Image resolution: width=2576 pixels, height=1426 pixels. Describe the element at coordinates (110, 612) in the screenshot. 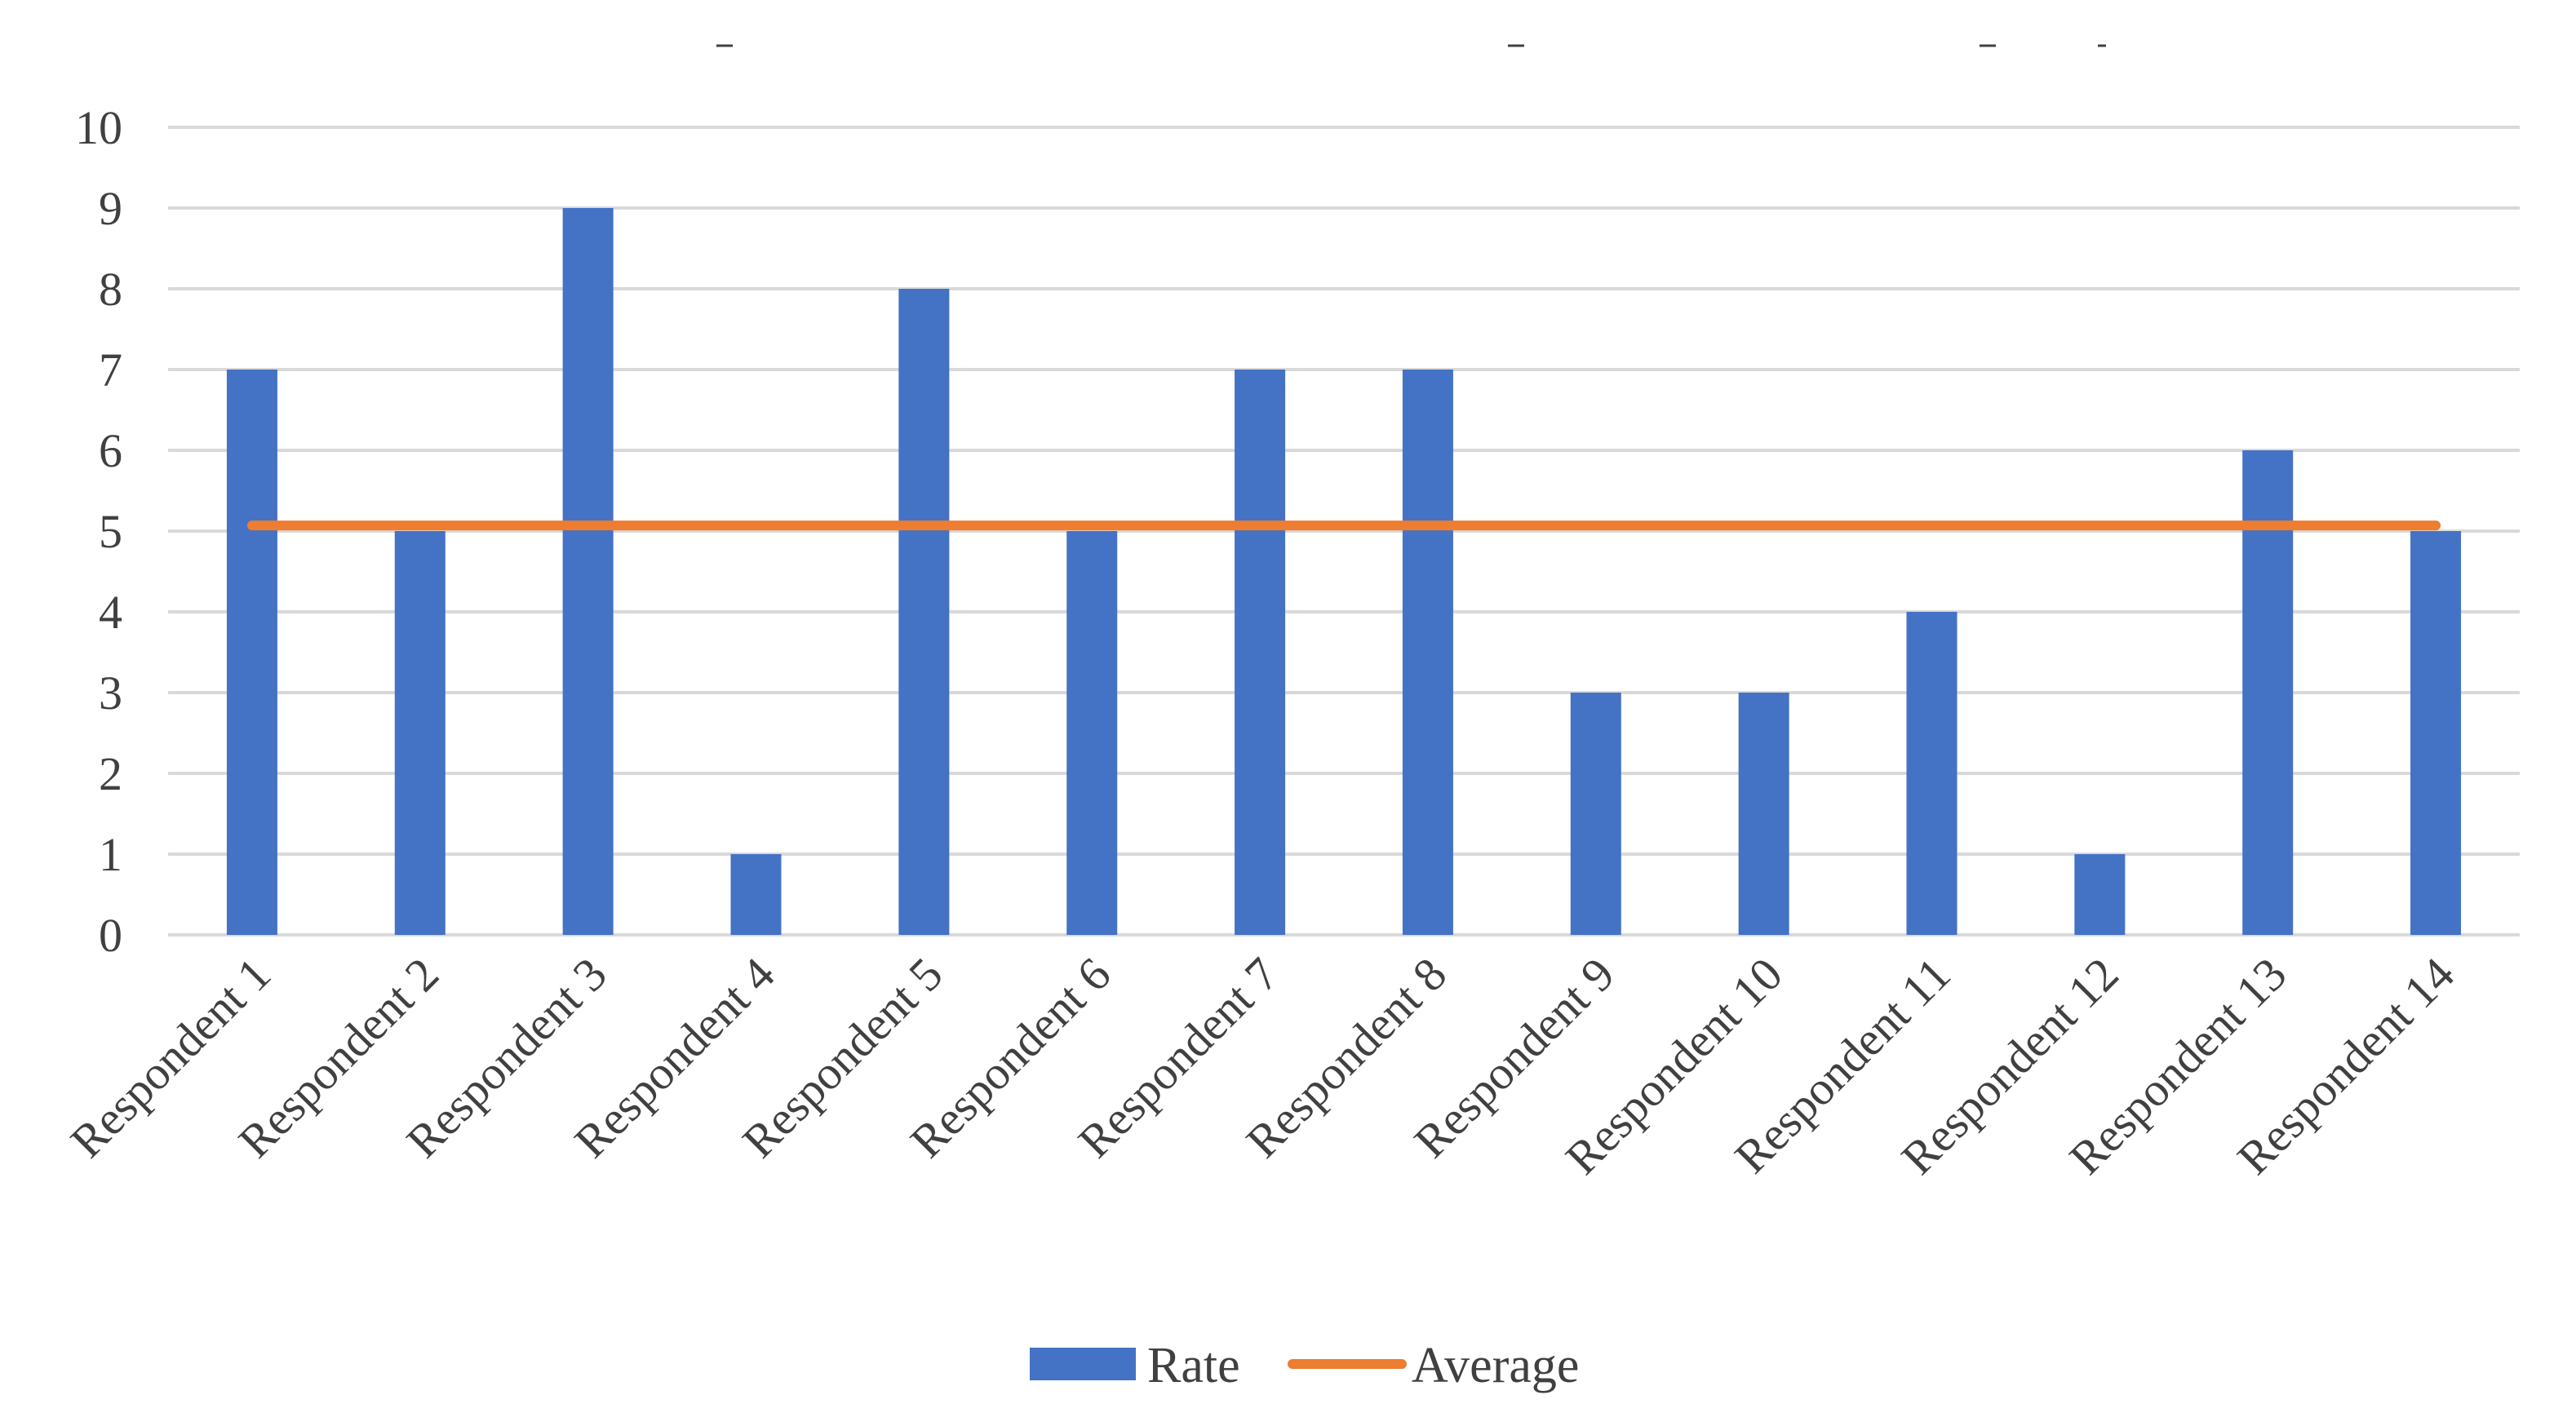

I see `y-tick-label: 4` at that location.